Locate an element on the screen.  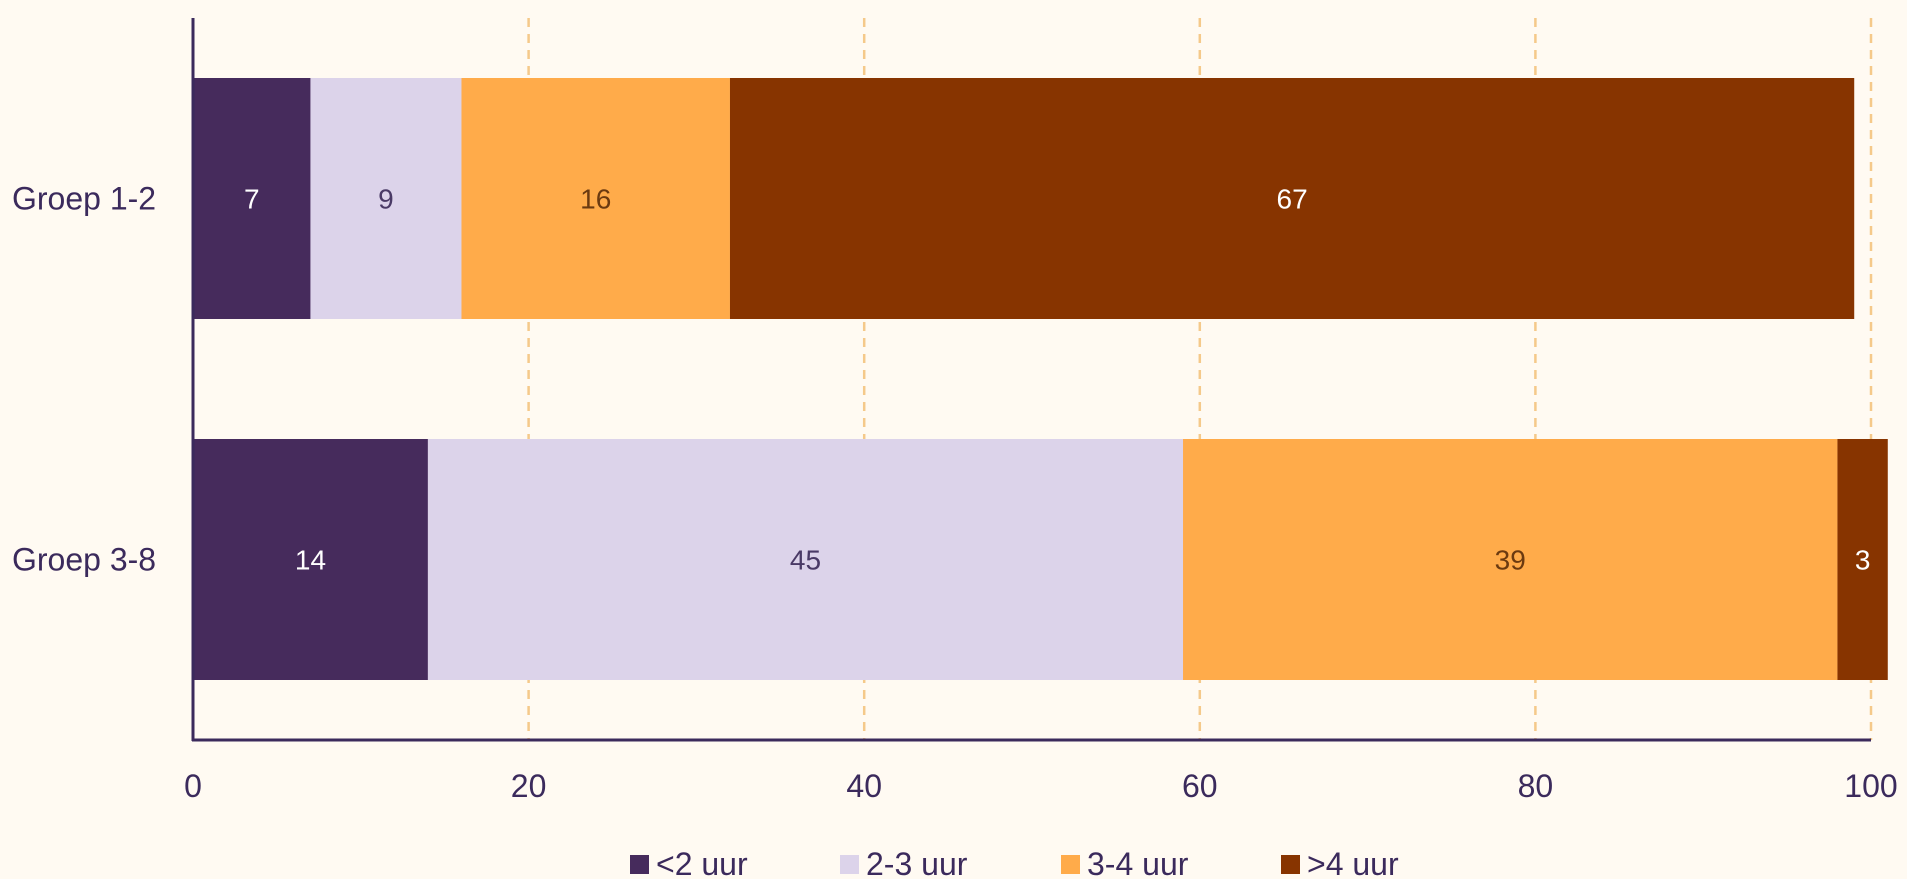
bar-groep-3-8-lt-2-uur is located at coordinates (310, 559).